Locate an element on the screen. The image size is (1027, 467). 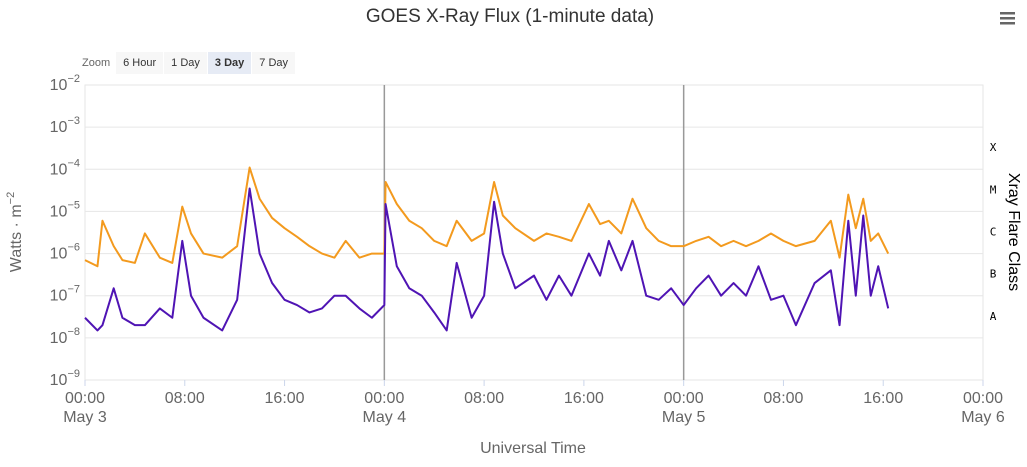
y-axis-title-text: Watts · m is located at coordinates (16, 238).